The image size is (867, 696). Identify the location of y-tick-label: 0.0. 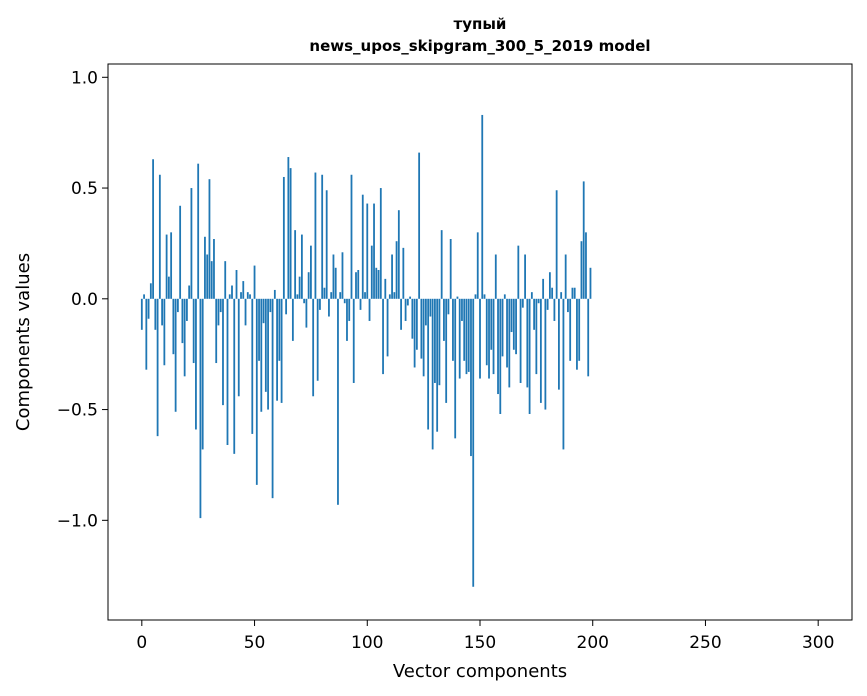
(84, 300).